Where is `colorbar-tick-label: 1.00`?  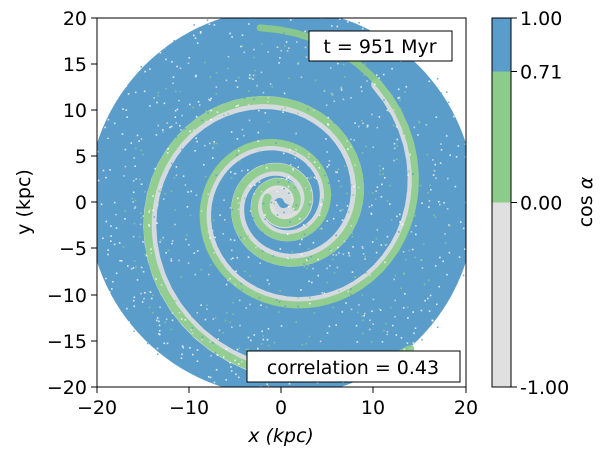 colorbar-tick-label: 1.00 is located at coordinates (541, 19).